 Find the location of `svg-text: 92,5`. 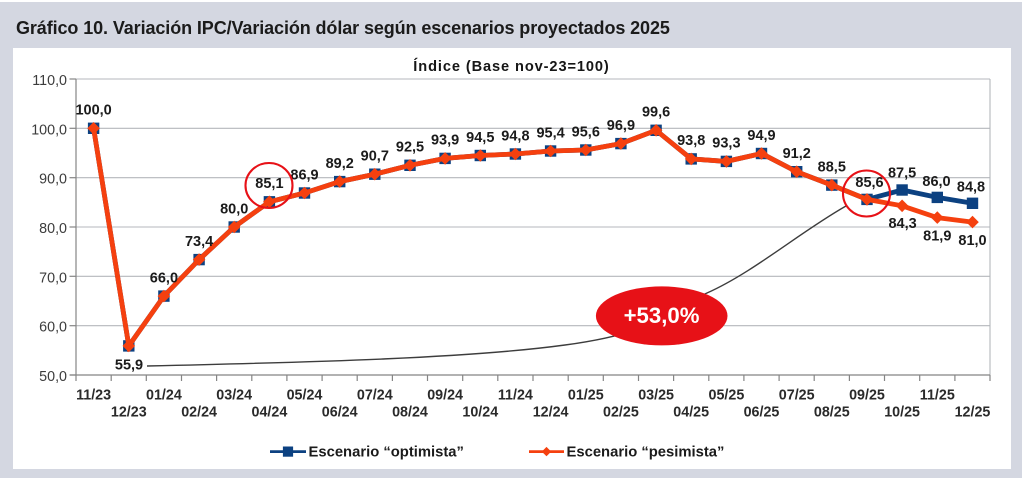

svg-text: 92,5 is located at coordinates (410, 148).